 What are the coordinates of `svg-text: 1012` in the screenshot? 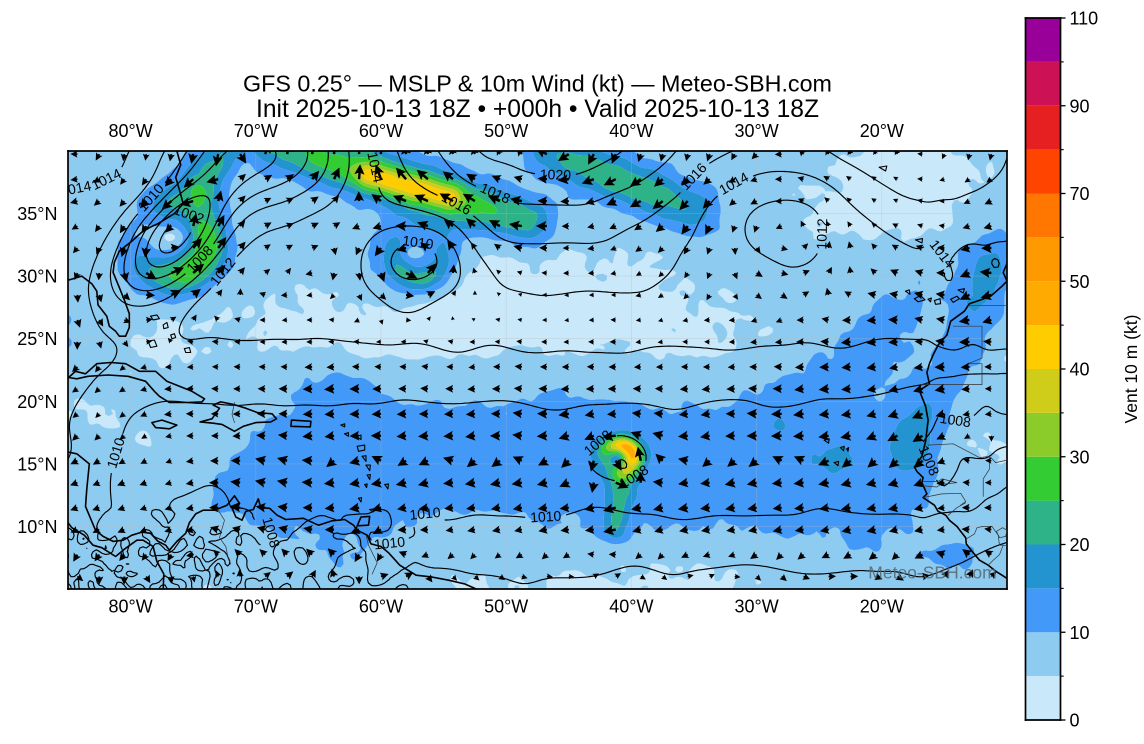 It's located at (821, 234).